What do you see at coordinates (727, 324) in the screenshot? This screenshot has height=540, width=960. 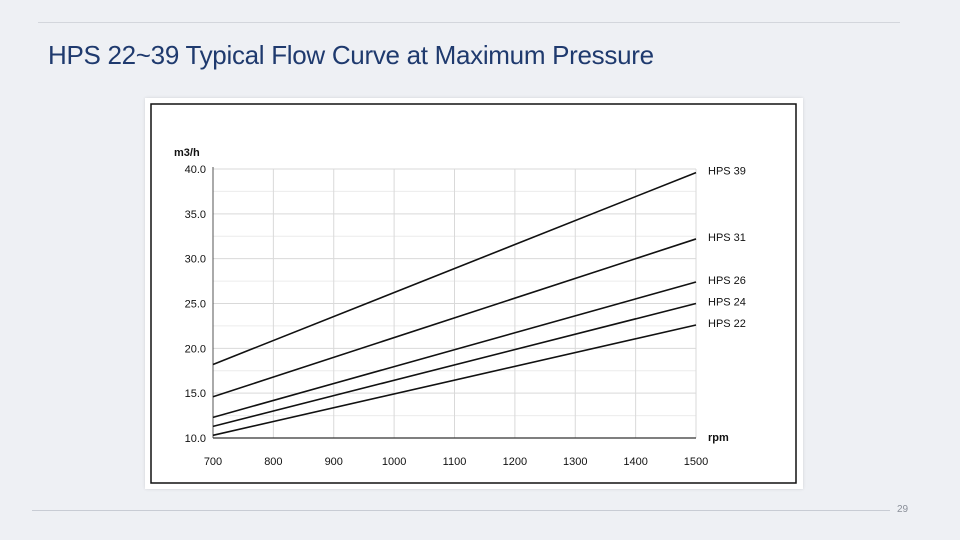 I see `series-label: HPS 22` at bounding box center [727, 324].